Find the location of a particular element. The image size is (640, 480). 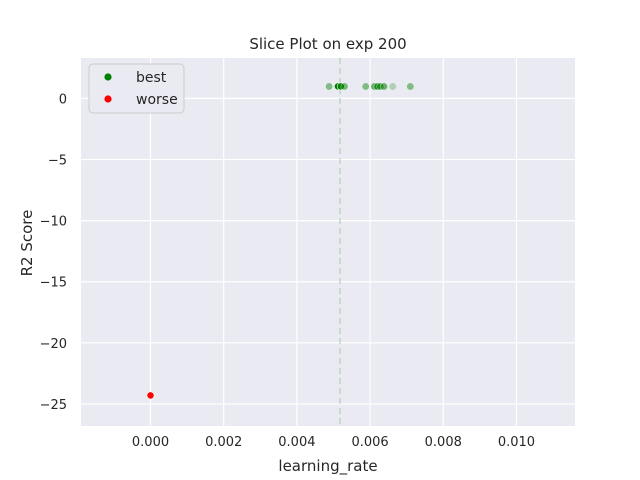

x-tick-label: 0.008 is located at coordinates (443, 442).